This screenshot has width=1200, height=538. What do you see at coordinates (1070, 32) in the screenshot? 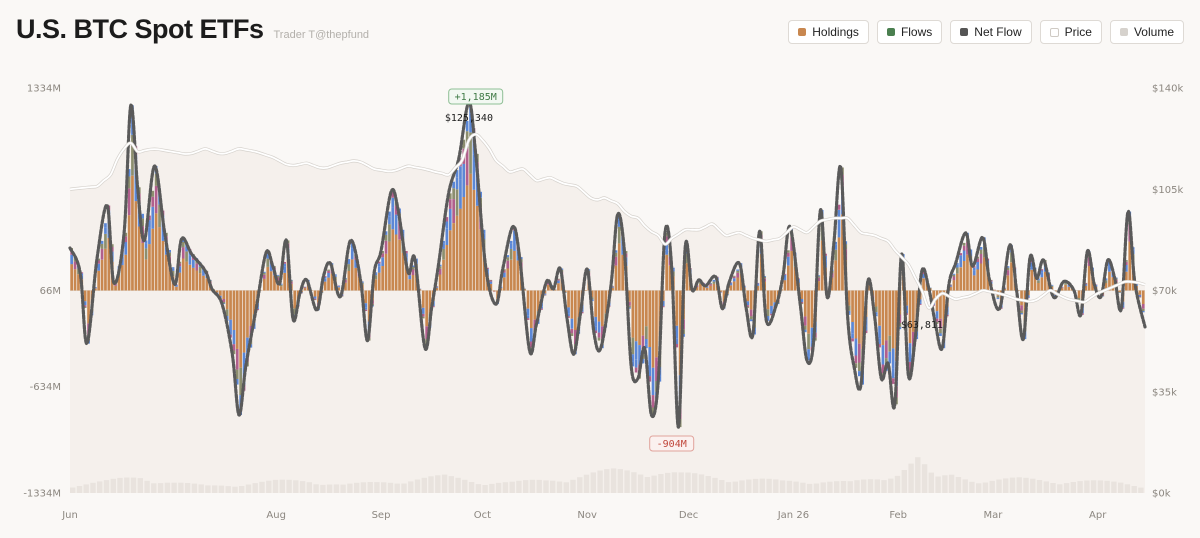
I see `legend-price-button: Price` at bounding box center [1070, 32].